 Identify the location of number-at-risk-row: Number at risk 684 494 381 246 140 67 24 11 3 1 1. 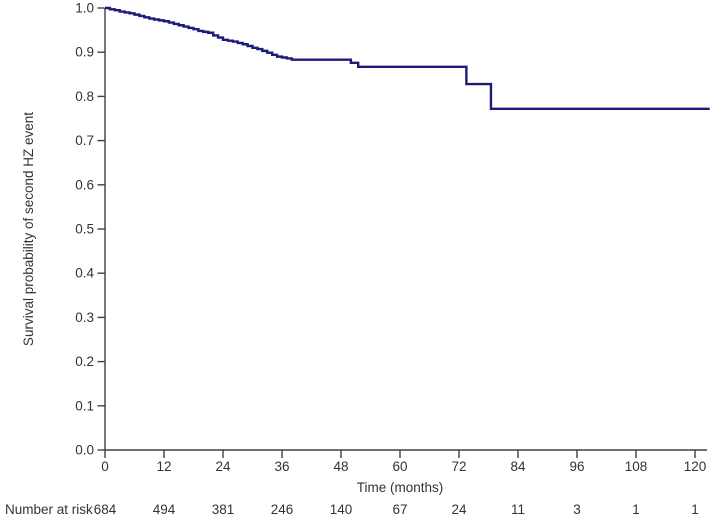
(352, 509).